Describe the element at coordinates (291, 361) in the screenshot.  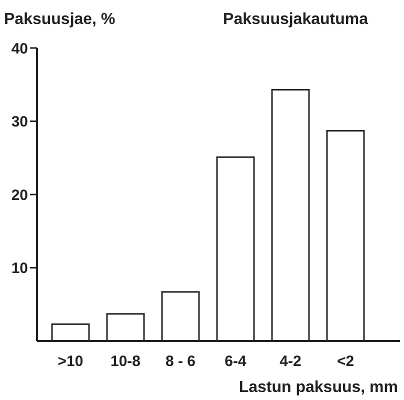
I see `x-tick-label: 4-2` at that location.